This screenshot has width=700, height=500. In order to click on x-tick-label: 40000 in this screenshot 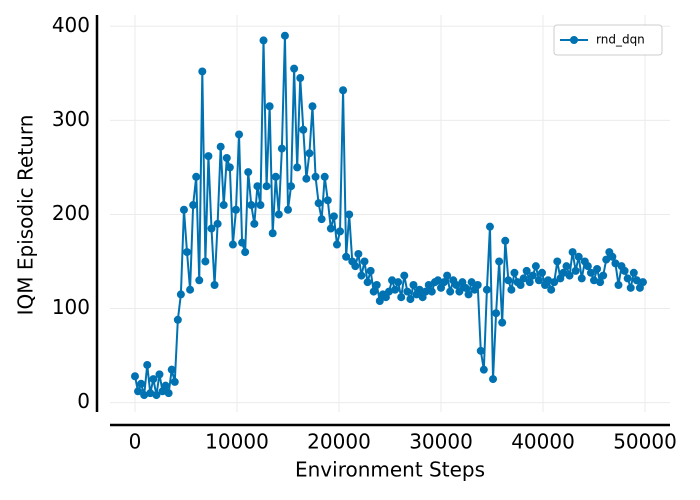, I will do `click(543, 442)`.